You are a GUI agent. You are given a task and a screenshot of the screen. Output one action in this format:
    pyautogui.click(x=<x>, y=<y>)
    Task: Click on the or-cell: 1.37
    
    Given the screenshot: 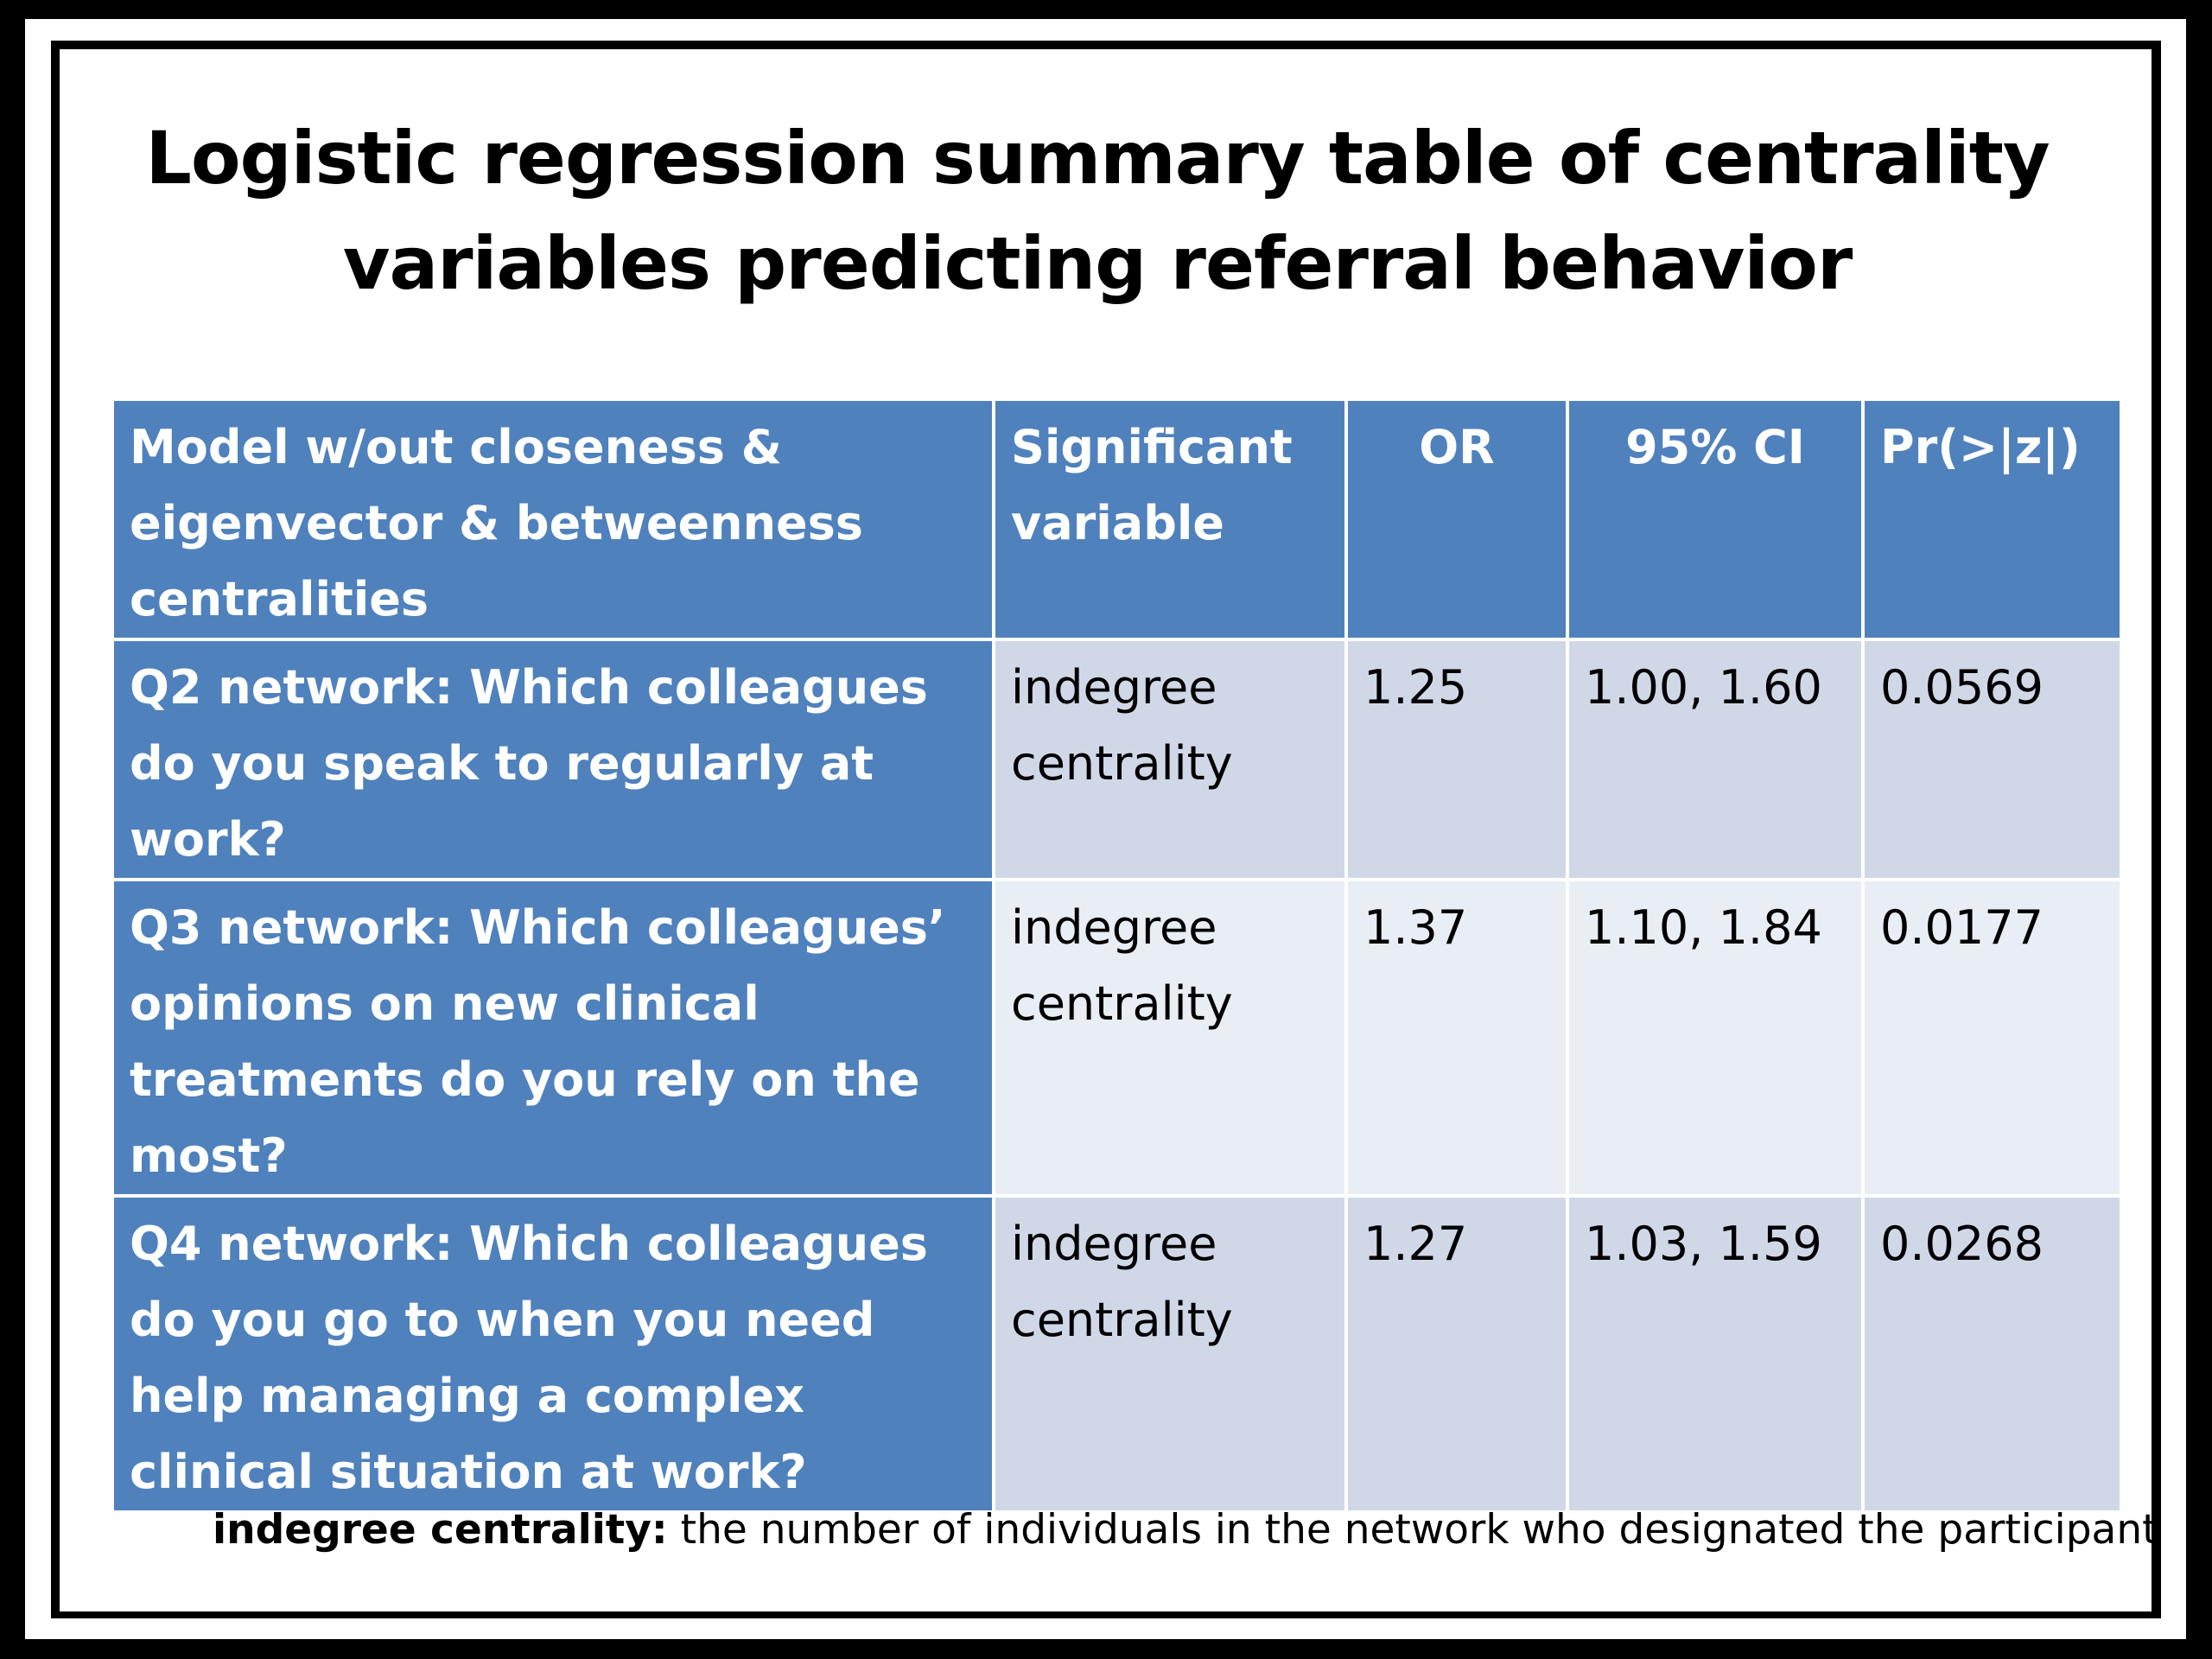 What is the action you would take?
    pyautogui.click(x=1456, y=1038)
    